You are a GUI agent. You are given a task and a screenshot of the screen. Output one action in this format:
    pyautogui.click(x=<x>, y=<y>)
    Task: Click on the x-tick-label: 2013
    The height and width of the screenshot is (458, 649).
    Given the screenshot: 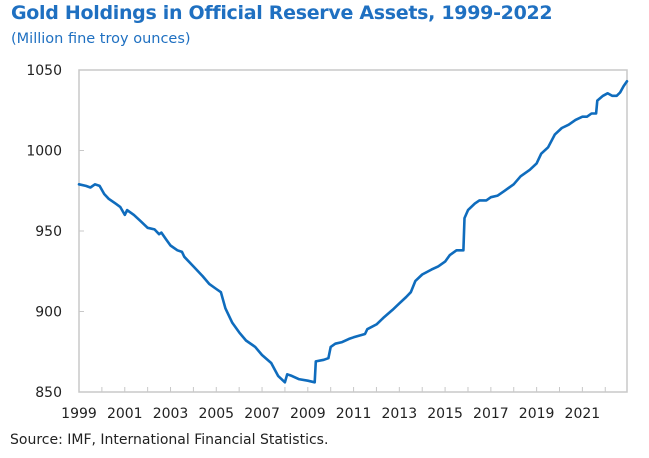 What is the action you would take?
    pyautogui.click(x=400, y=414)
    